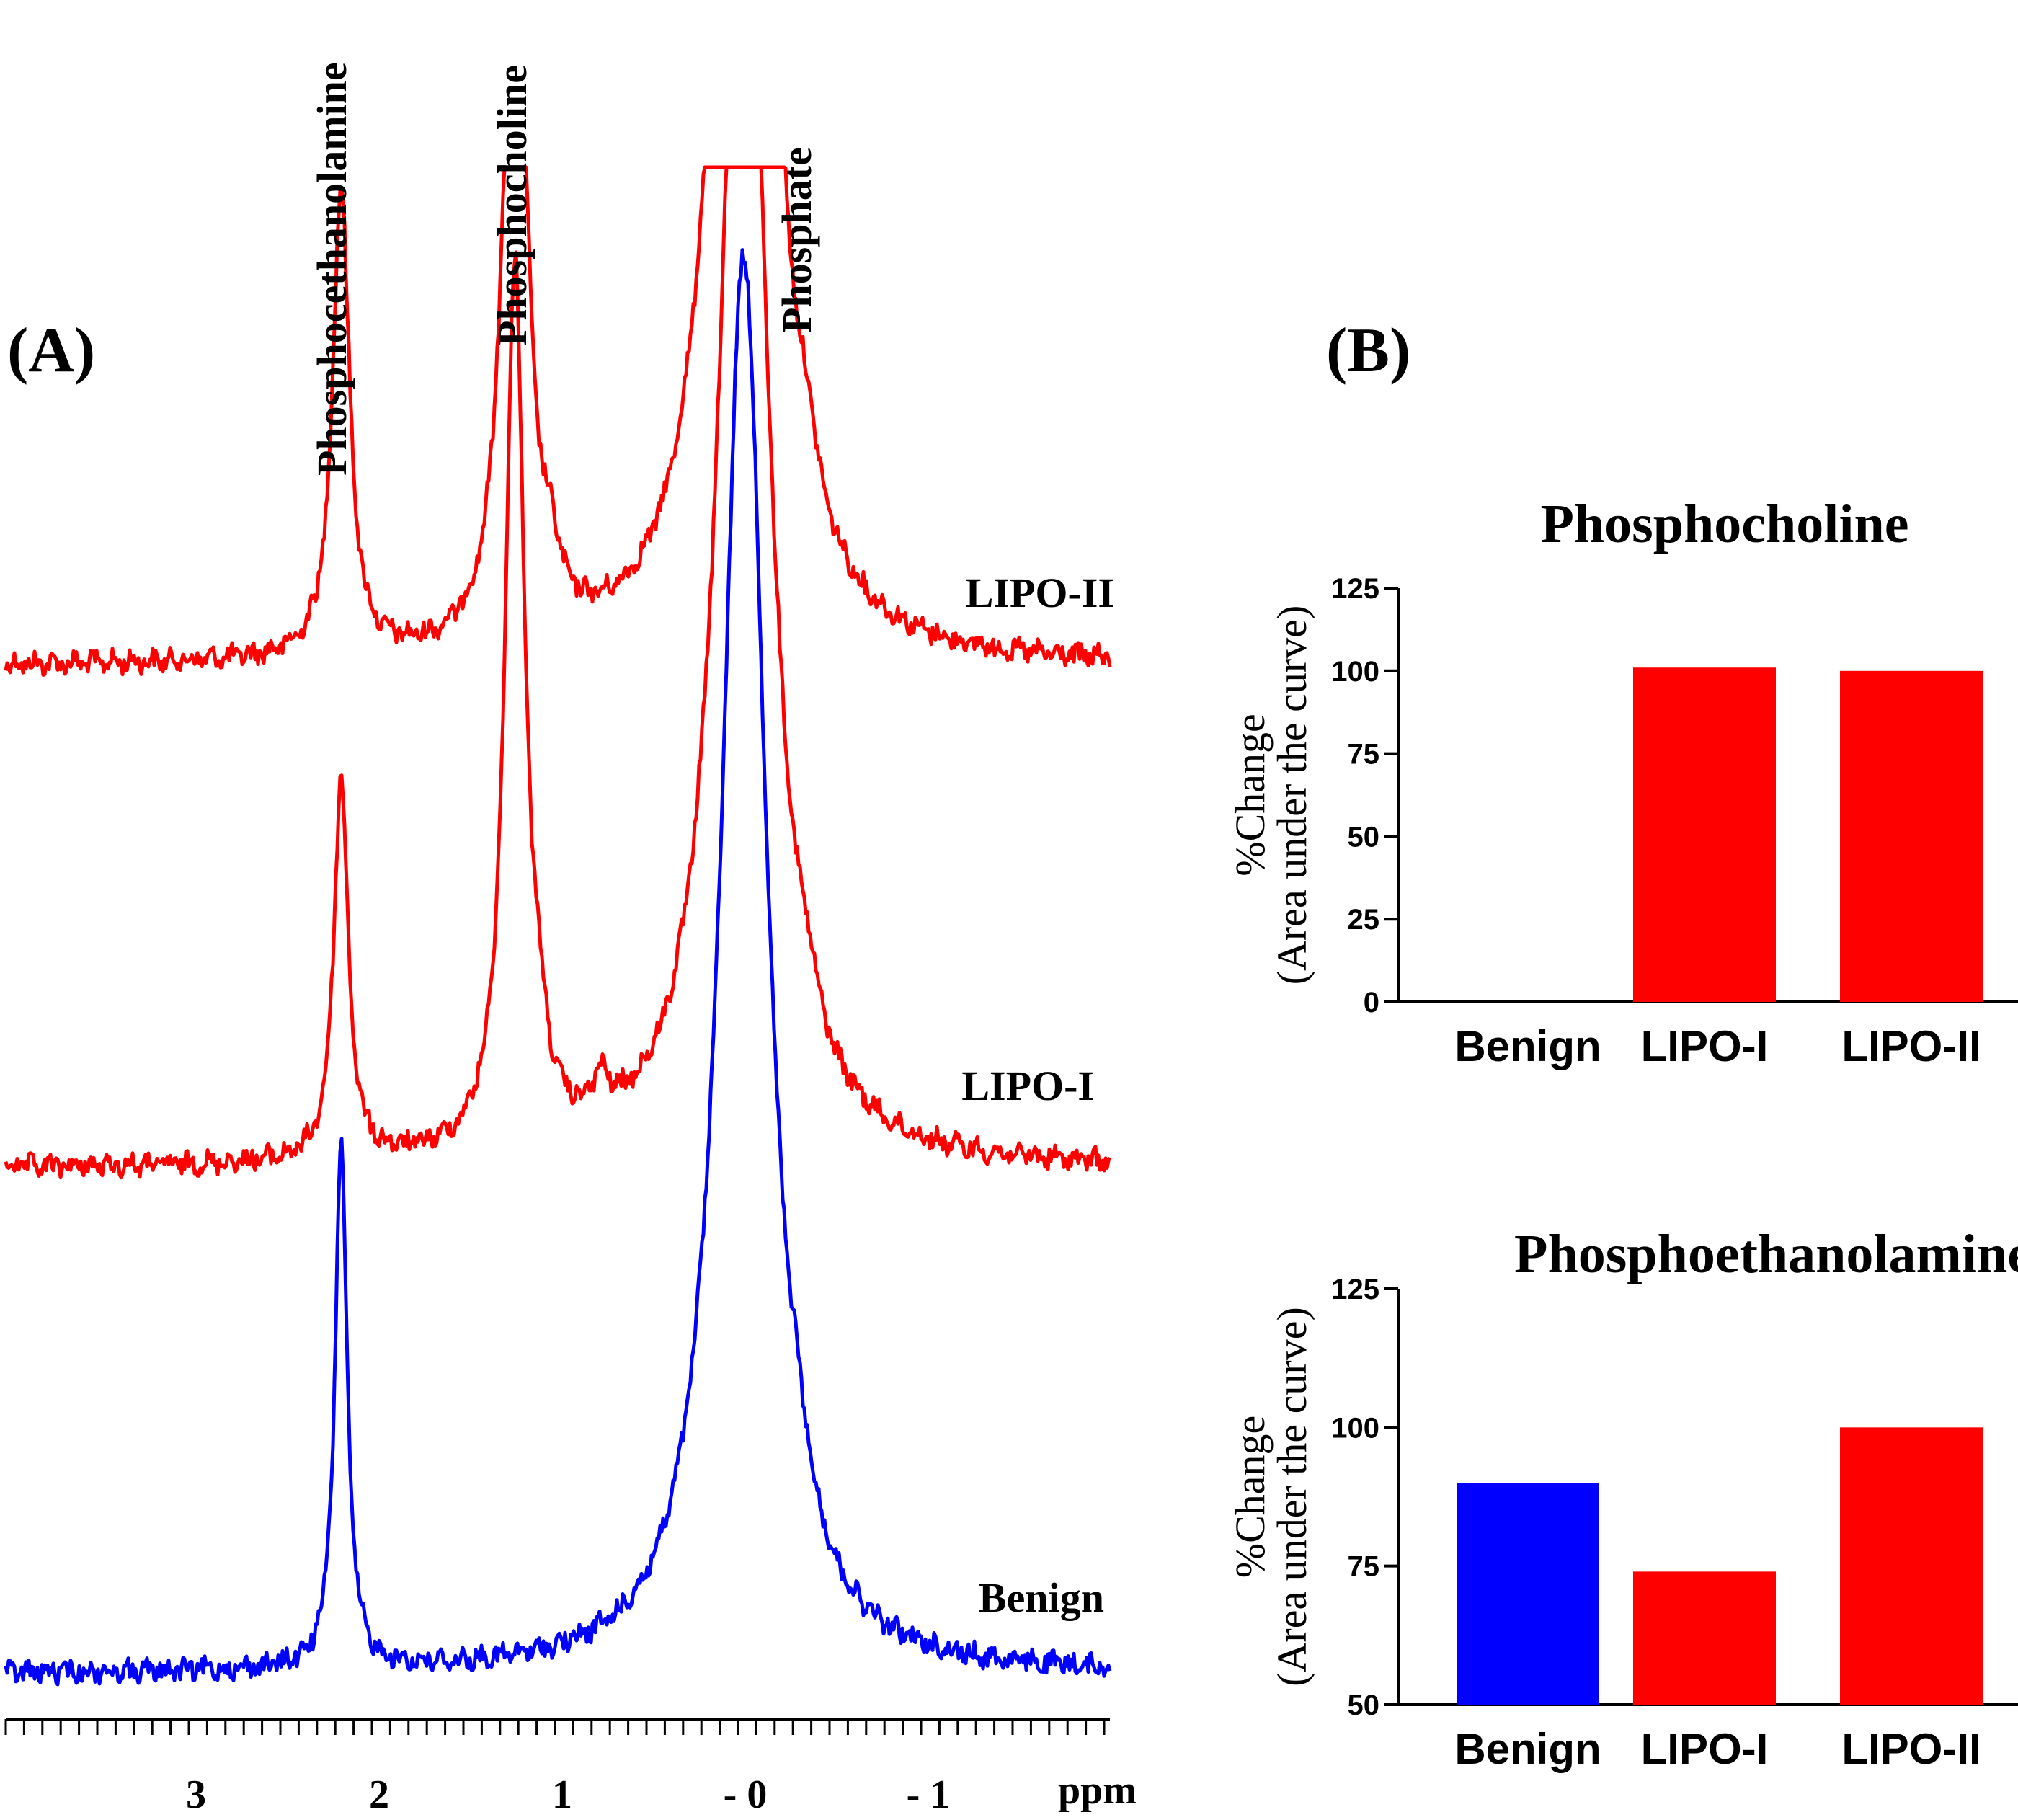 The width and height of the screenshot is (2018, 1820). What do you see at coordinates (1528, 1594) in the screenshot?
I see `bar-benign` at bounding box center [1528, 1594].